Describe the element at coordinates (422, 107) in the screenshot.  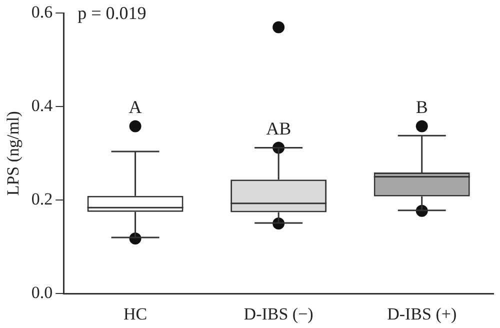
I see `annotation: B` at that location.